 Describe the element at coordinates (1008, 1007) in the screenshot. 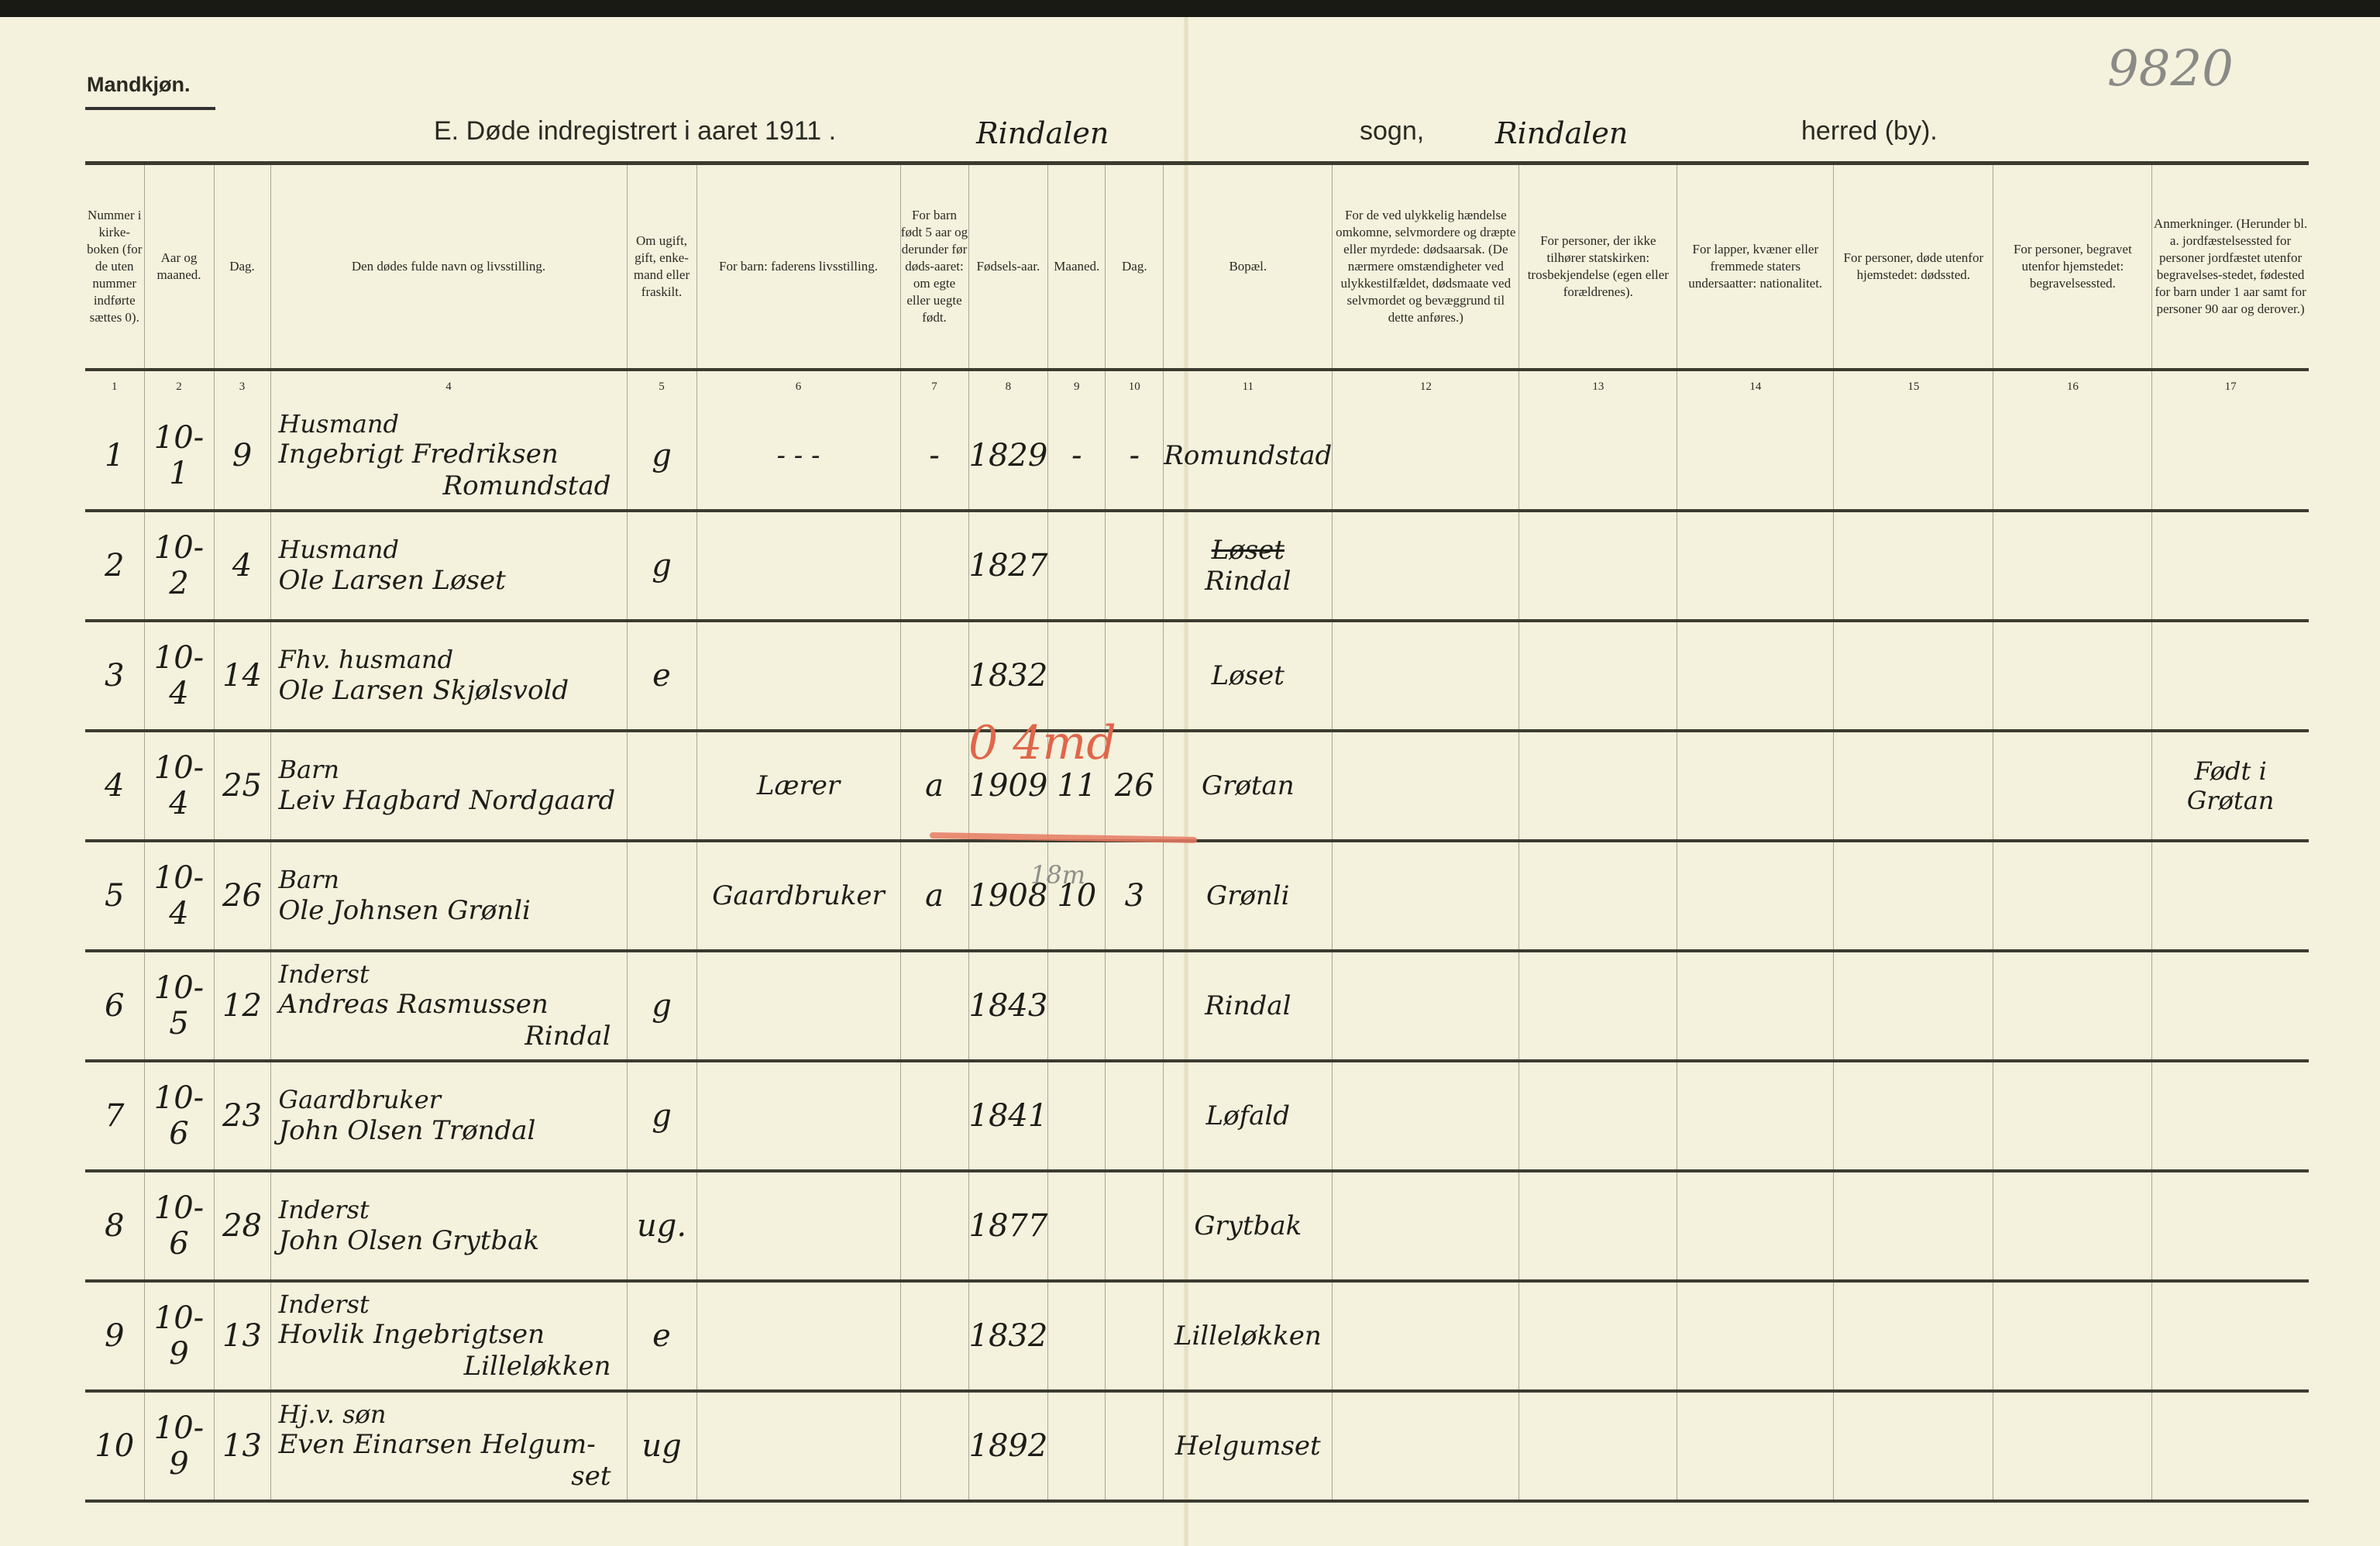

I see `cell-birth-year: 1843` at that location.